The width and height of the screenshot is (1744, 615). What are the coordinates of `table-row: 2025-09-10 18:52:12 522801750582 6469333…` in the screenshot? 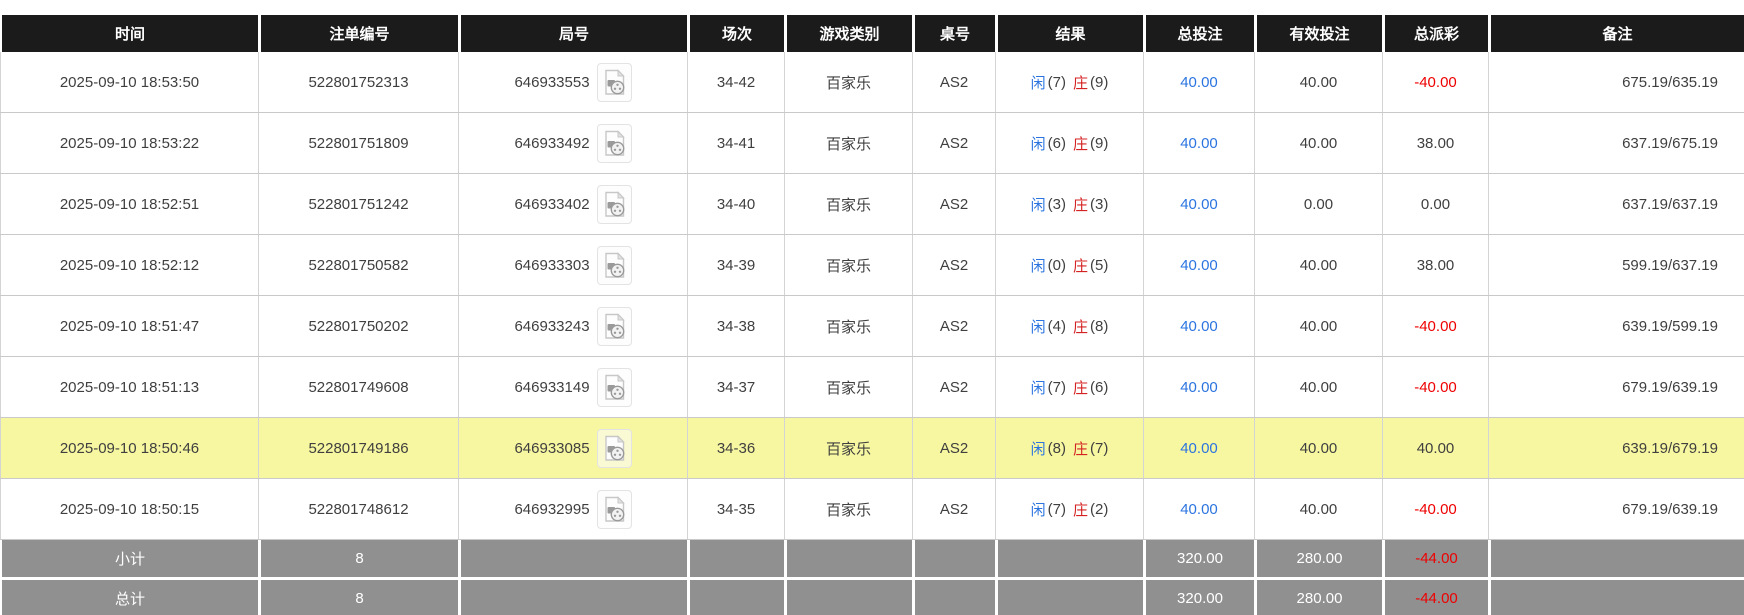 It's located at (872, 265).